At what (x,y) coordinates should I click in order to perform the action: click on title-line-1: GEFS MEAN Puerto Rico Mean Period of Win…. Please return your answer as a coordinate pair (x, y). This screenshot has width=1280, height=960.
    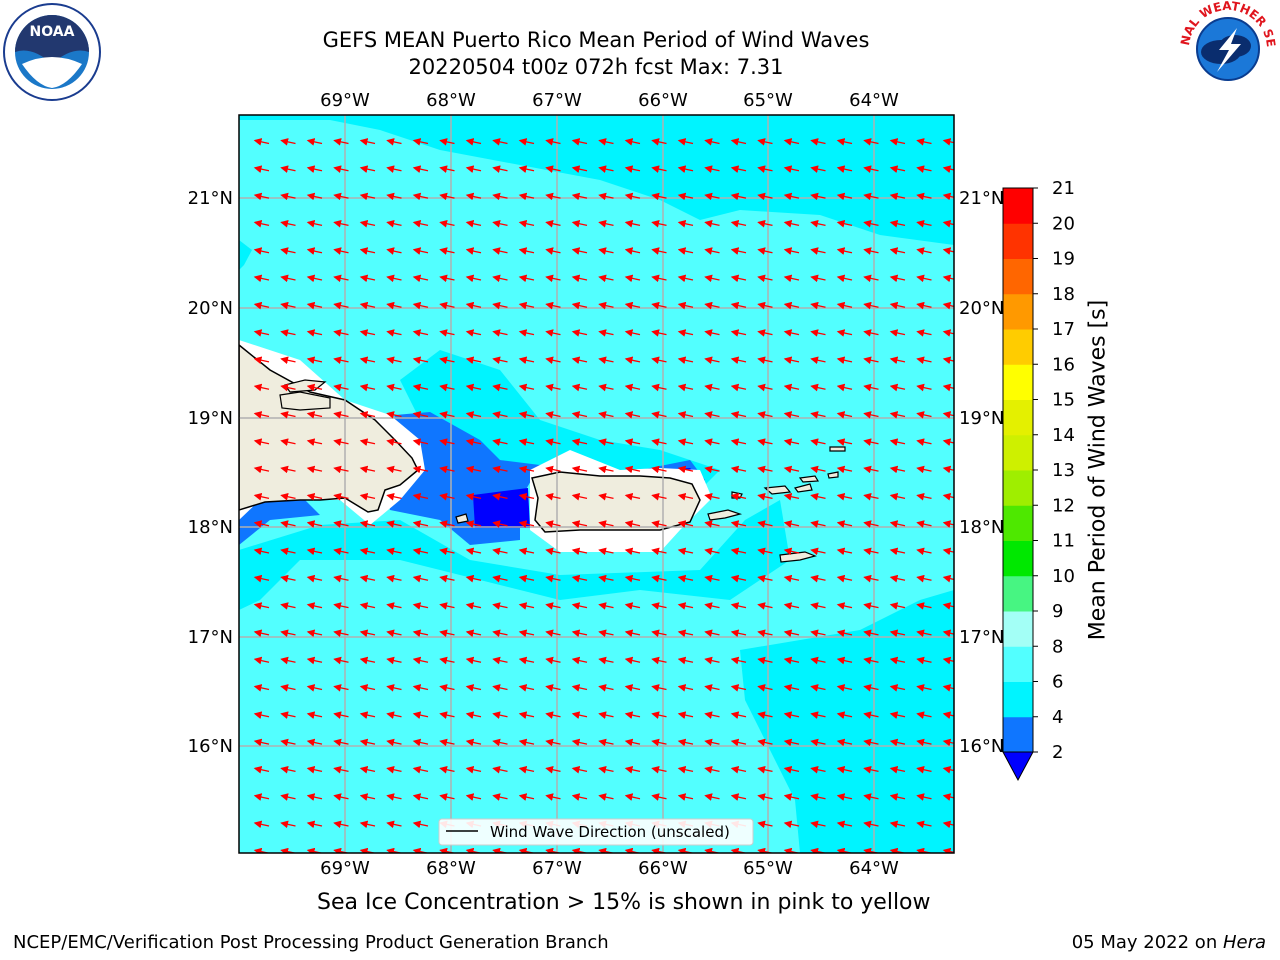
    Looking at the image, I should click on (596, 40).